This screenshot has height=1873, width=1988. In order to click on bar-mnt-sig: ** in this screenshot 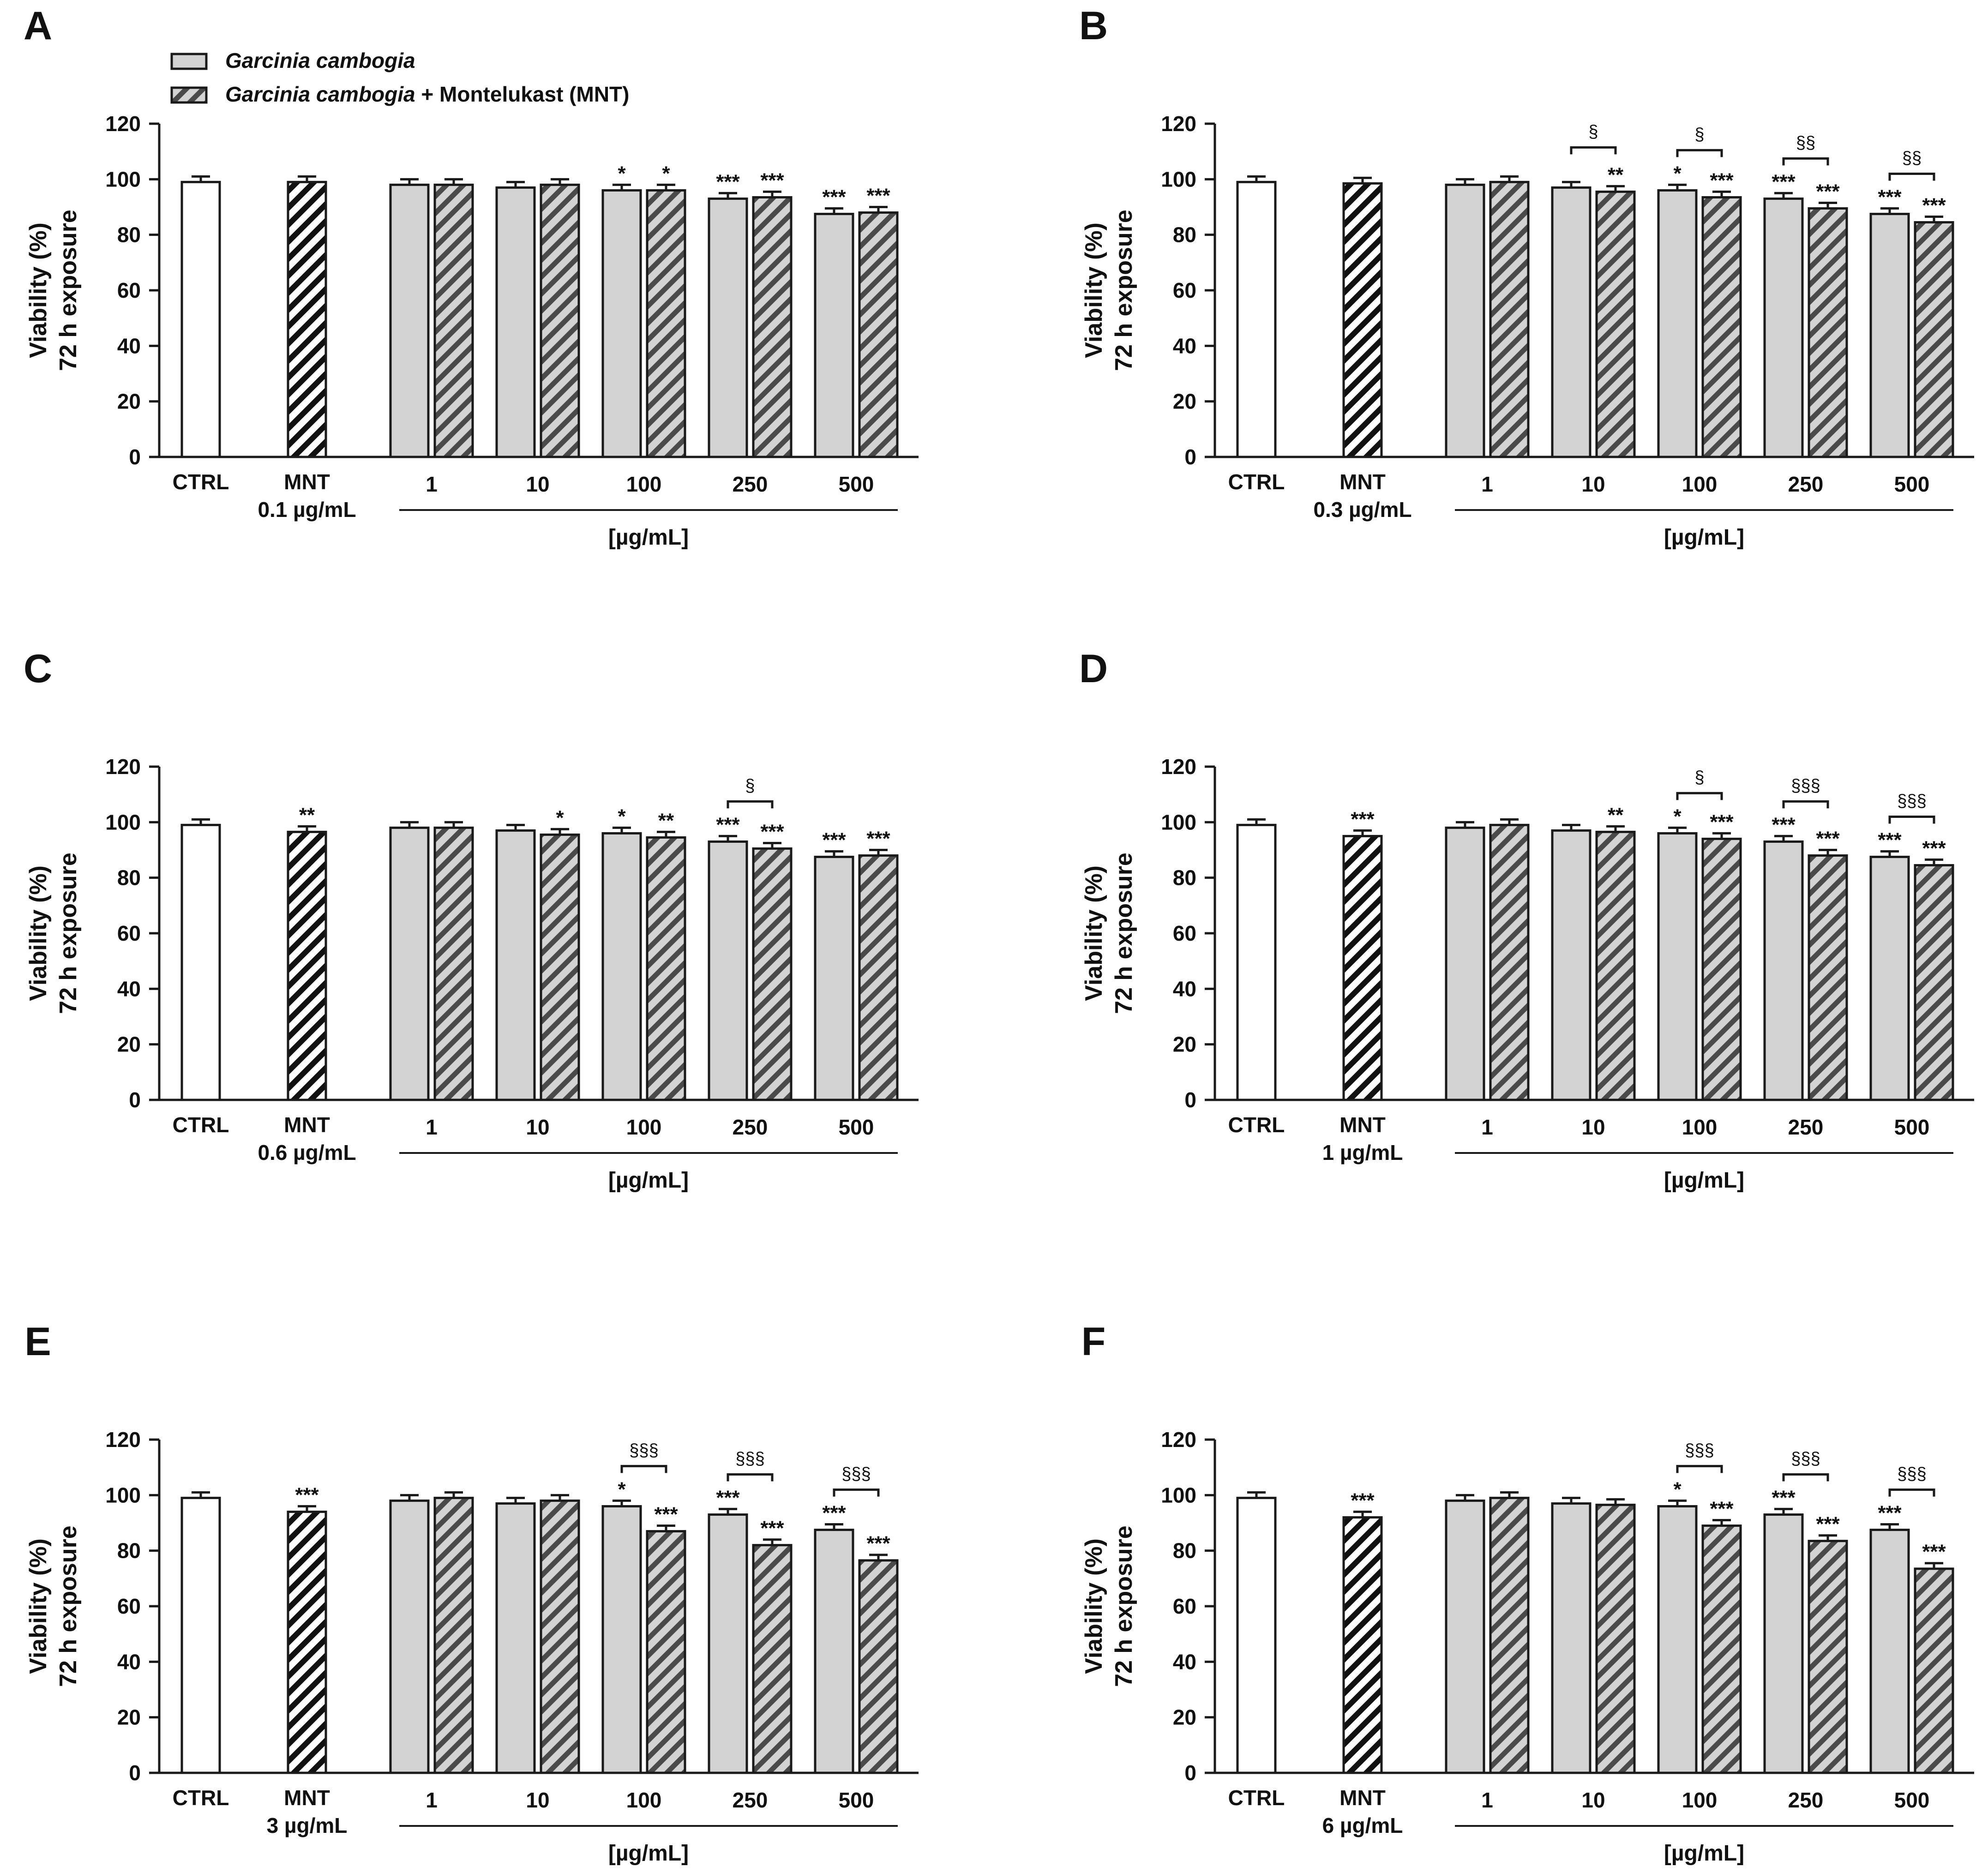, I will do `click(307, 815)`.